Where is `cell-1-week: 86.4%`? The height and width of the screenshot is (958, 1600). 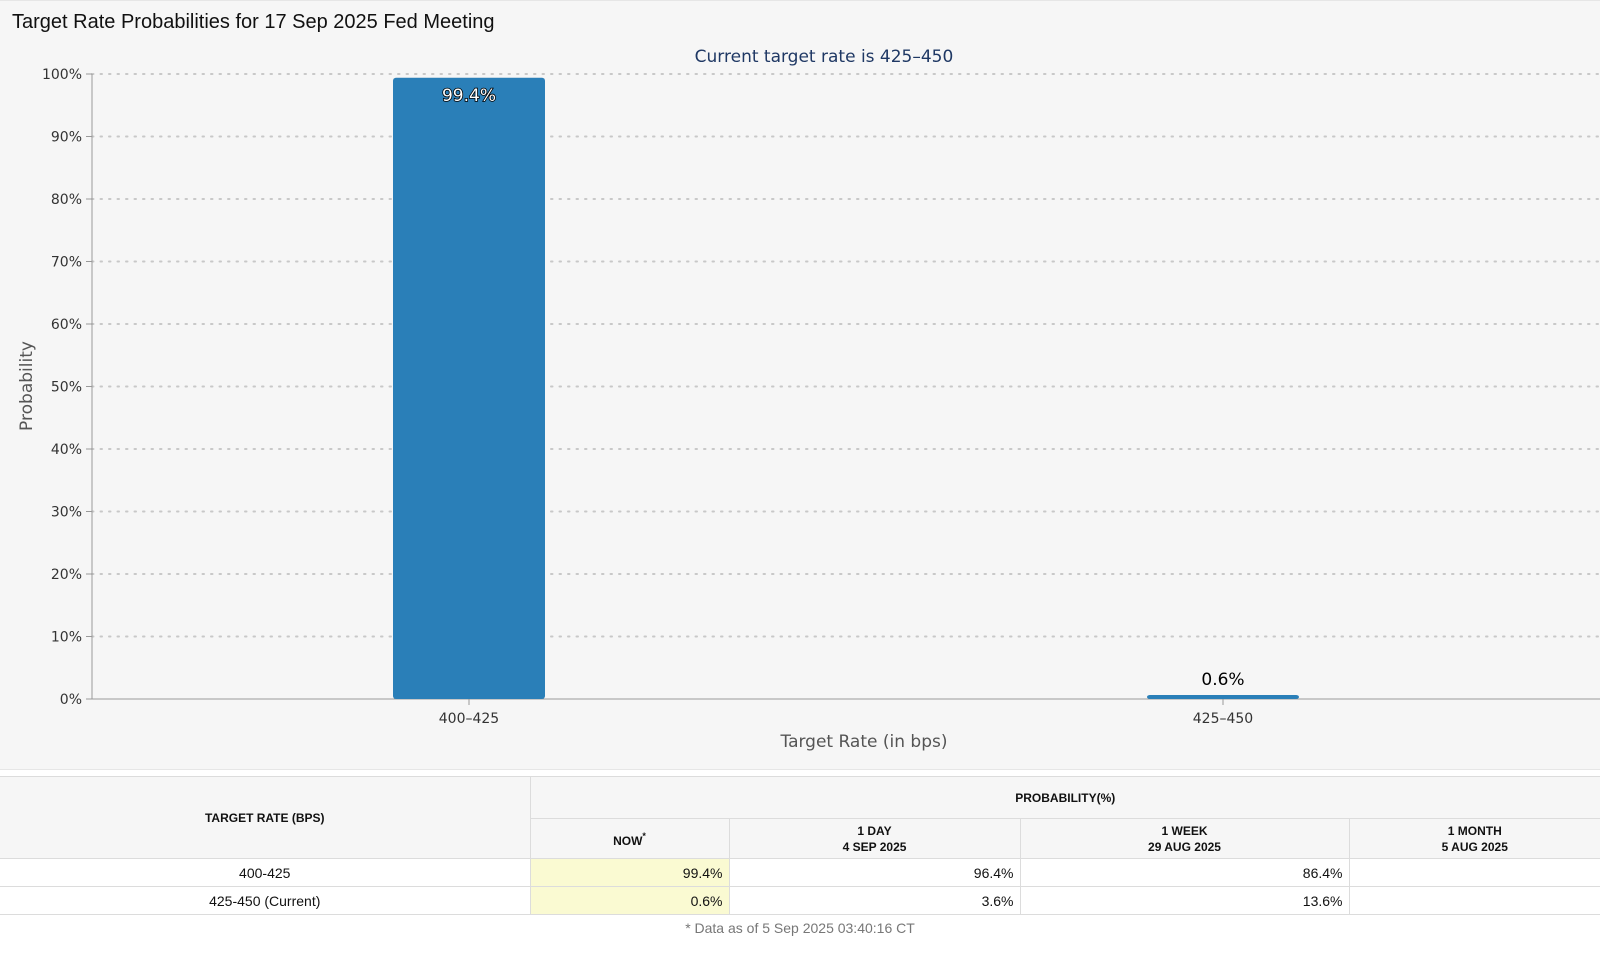
cell-1-week: 86.4% is located at coordinates (1184, 872).